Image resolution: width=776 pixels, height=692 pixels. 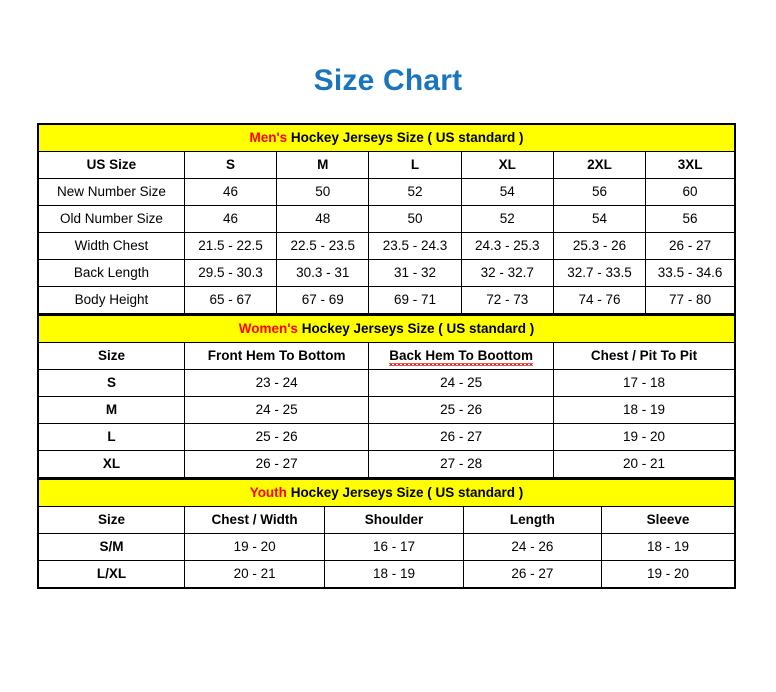 I want to click on womens-banner-accent: Women's, so click(x=268, y=328).